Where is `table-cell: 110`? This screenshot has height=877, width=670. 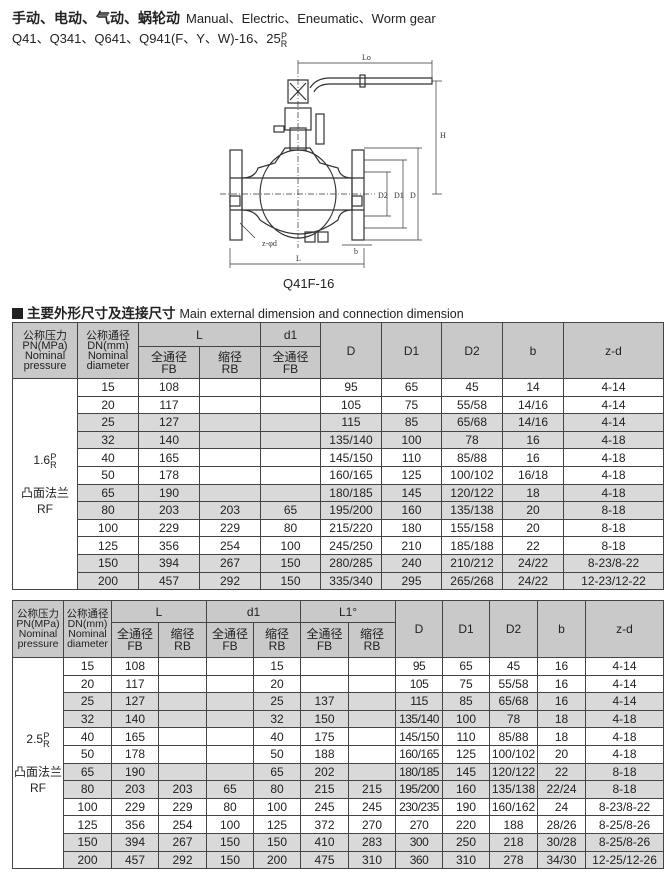 table-cell: 110 is located at coordinates (466, 736).